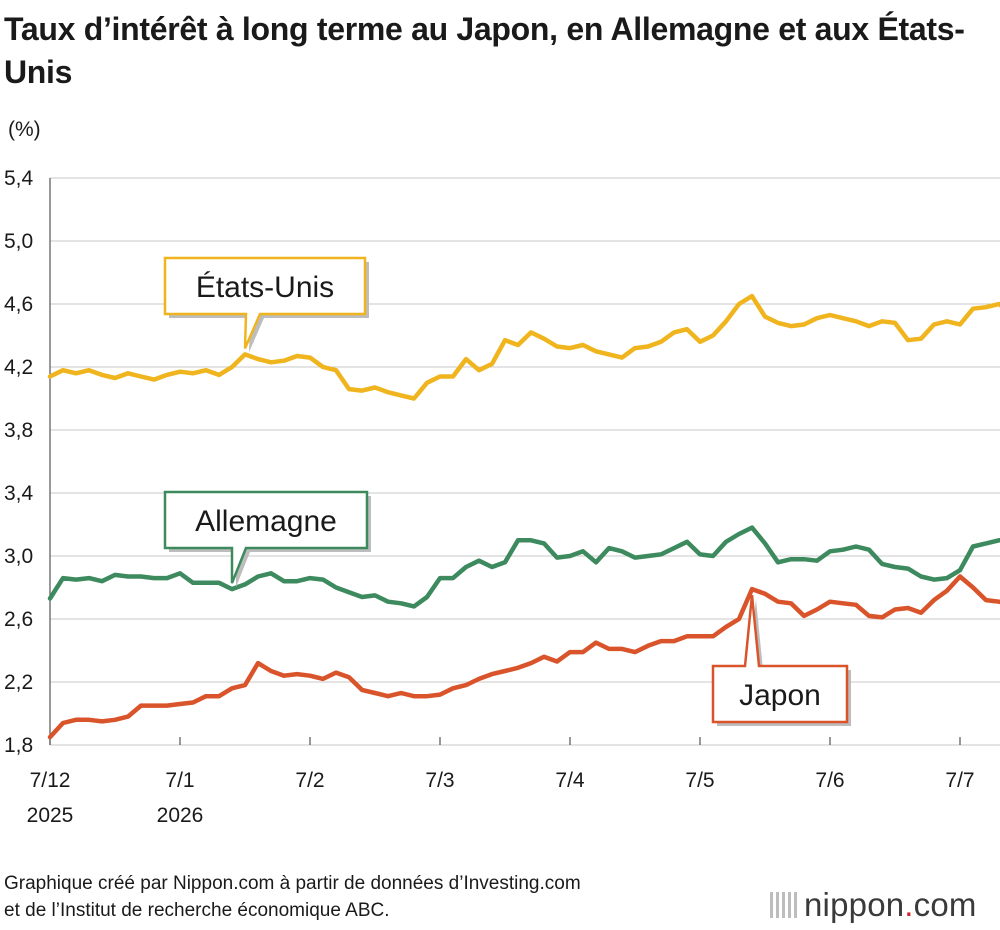 This screenshot has width=1000, height=930. I want to click on callout: Japon, so click(781, 660).